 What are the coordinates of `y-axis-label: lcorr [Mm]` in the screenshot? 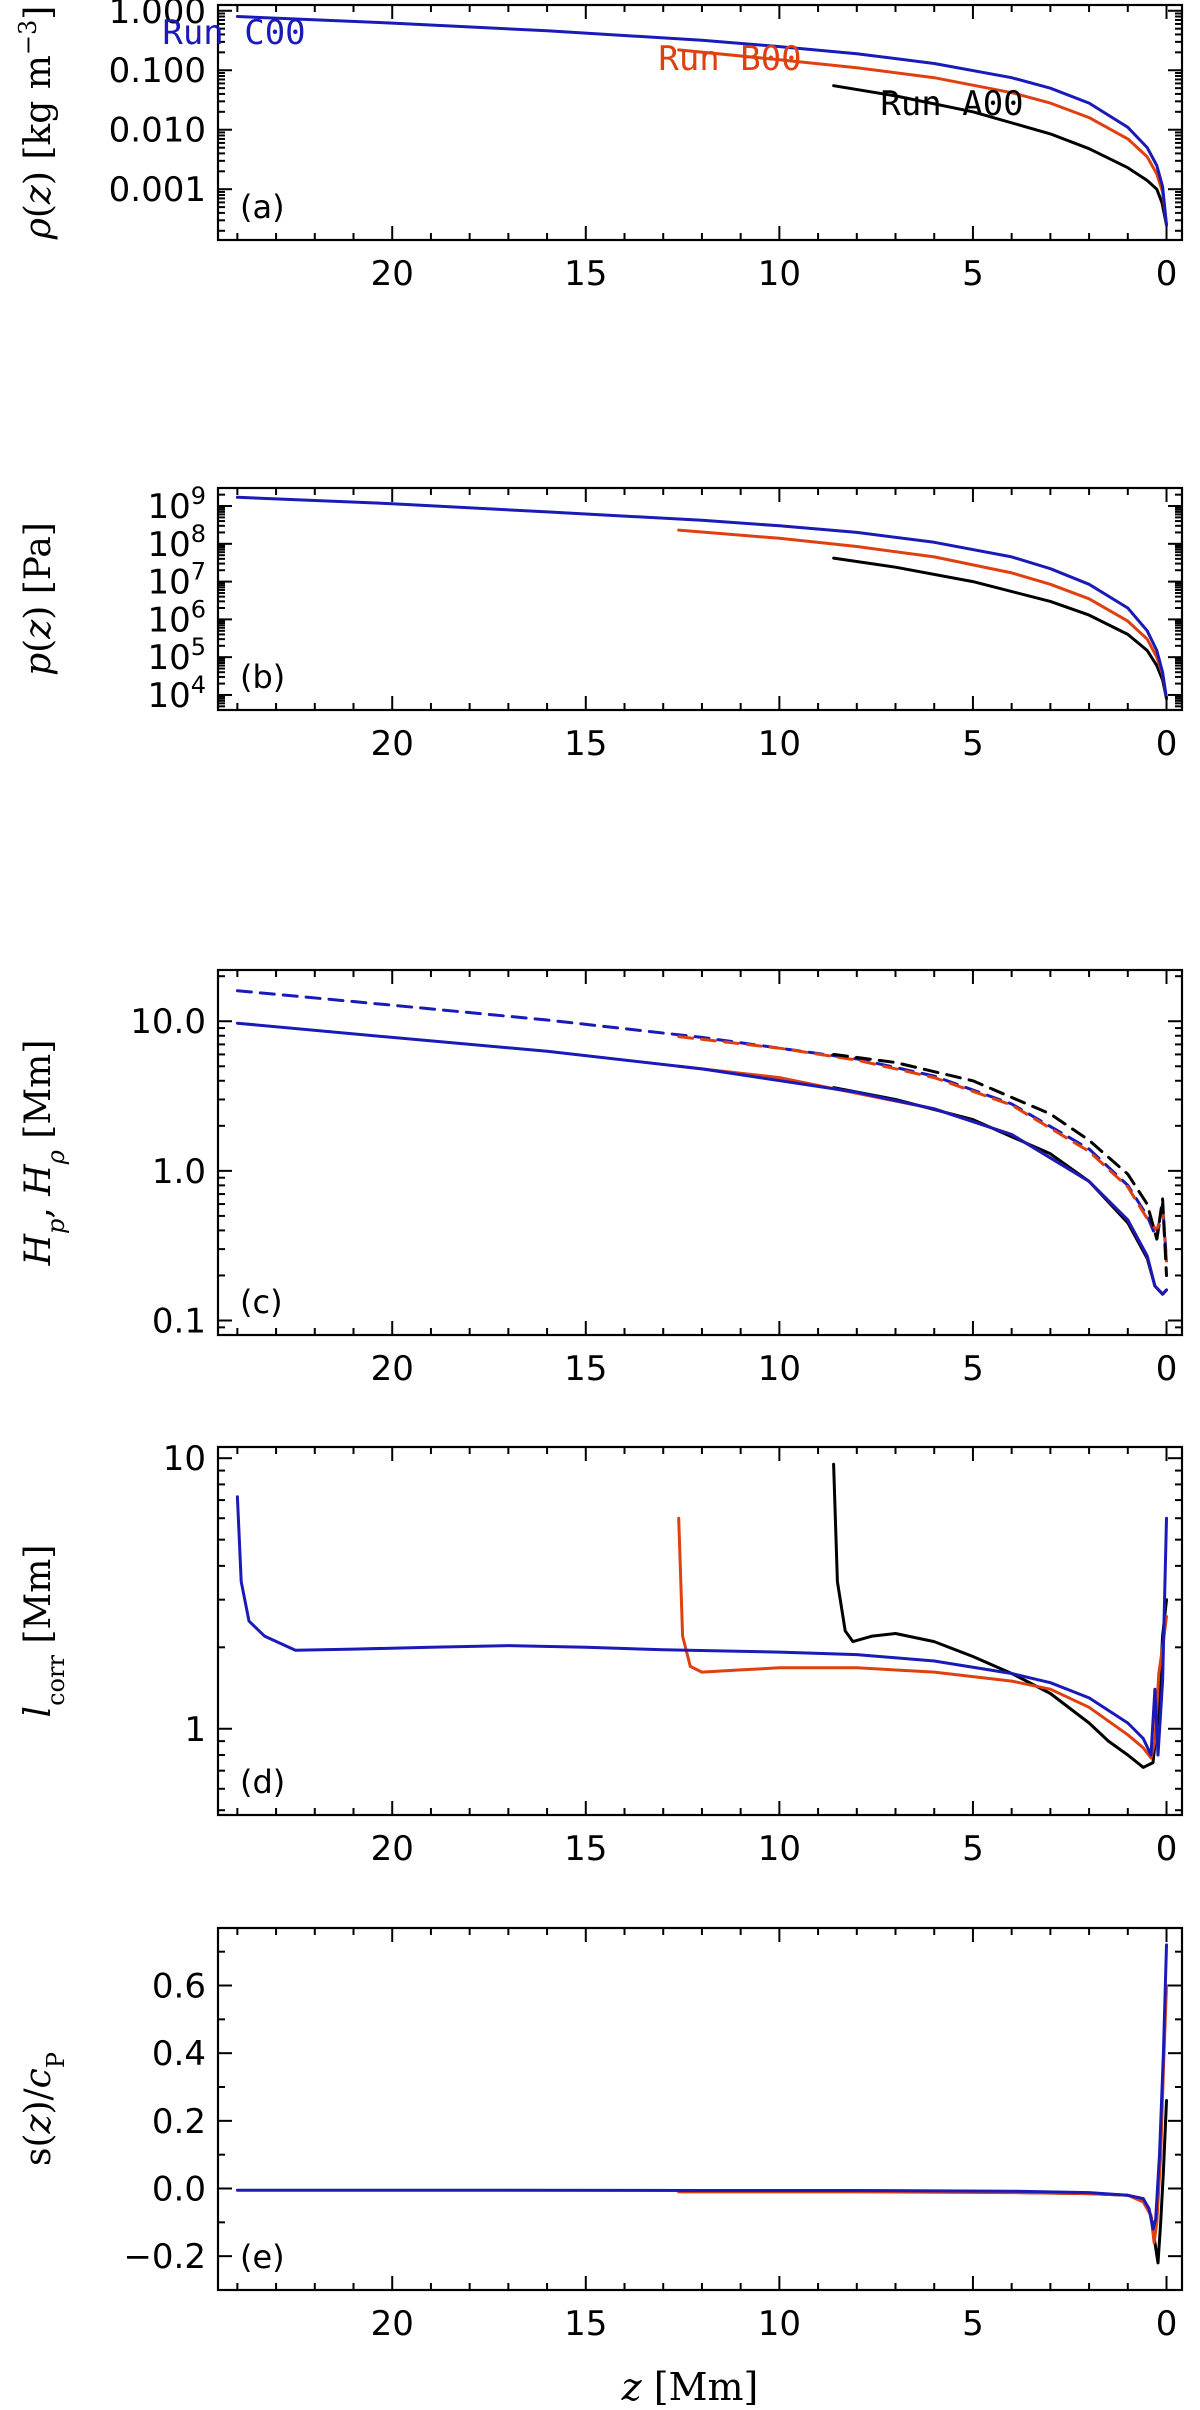 It's located at (44, 1631).